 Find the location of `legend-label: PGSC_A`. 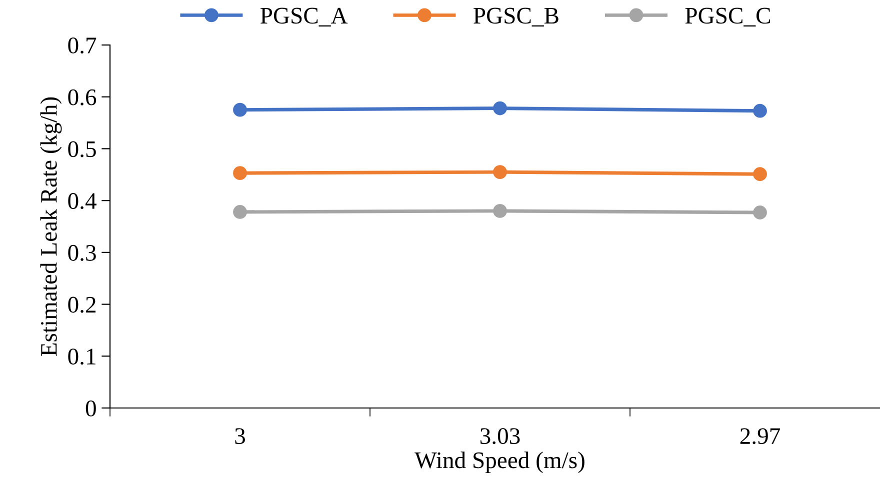

legend-label: PGSC_A is located at coordinates (304, 17).